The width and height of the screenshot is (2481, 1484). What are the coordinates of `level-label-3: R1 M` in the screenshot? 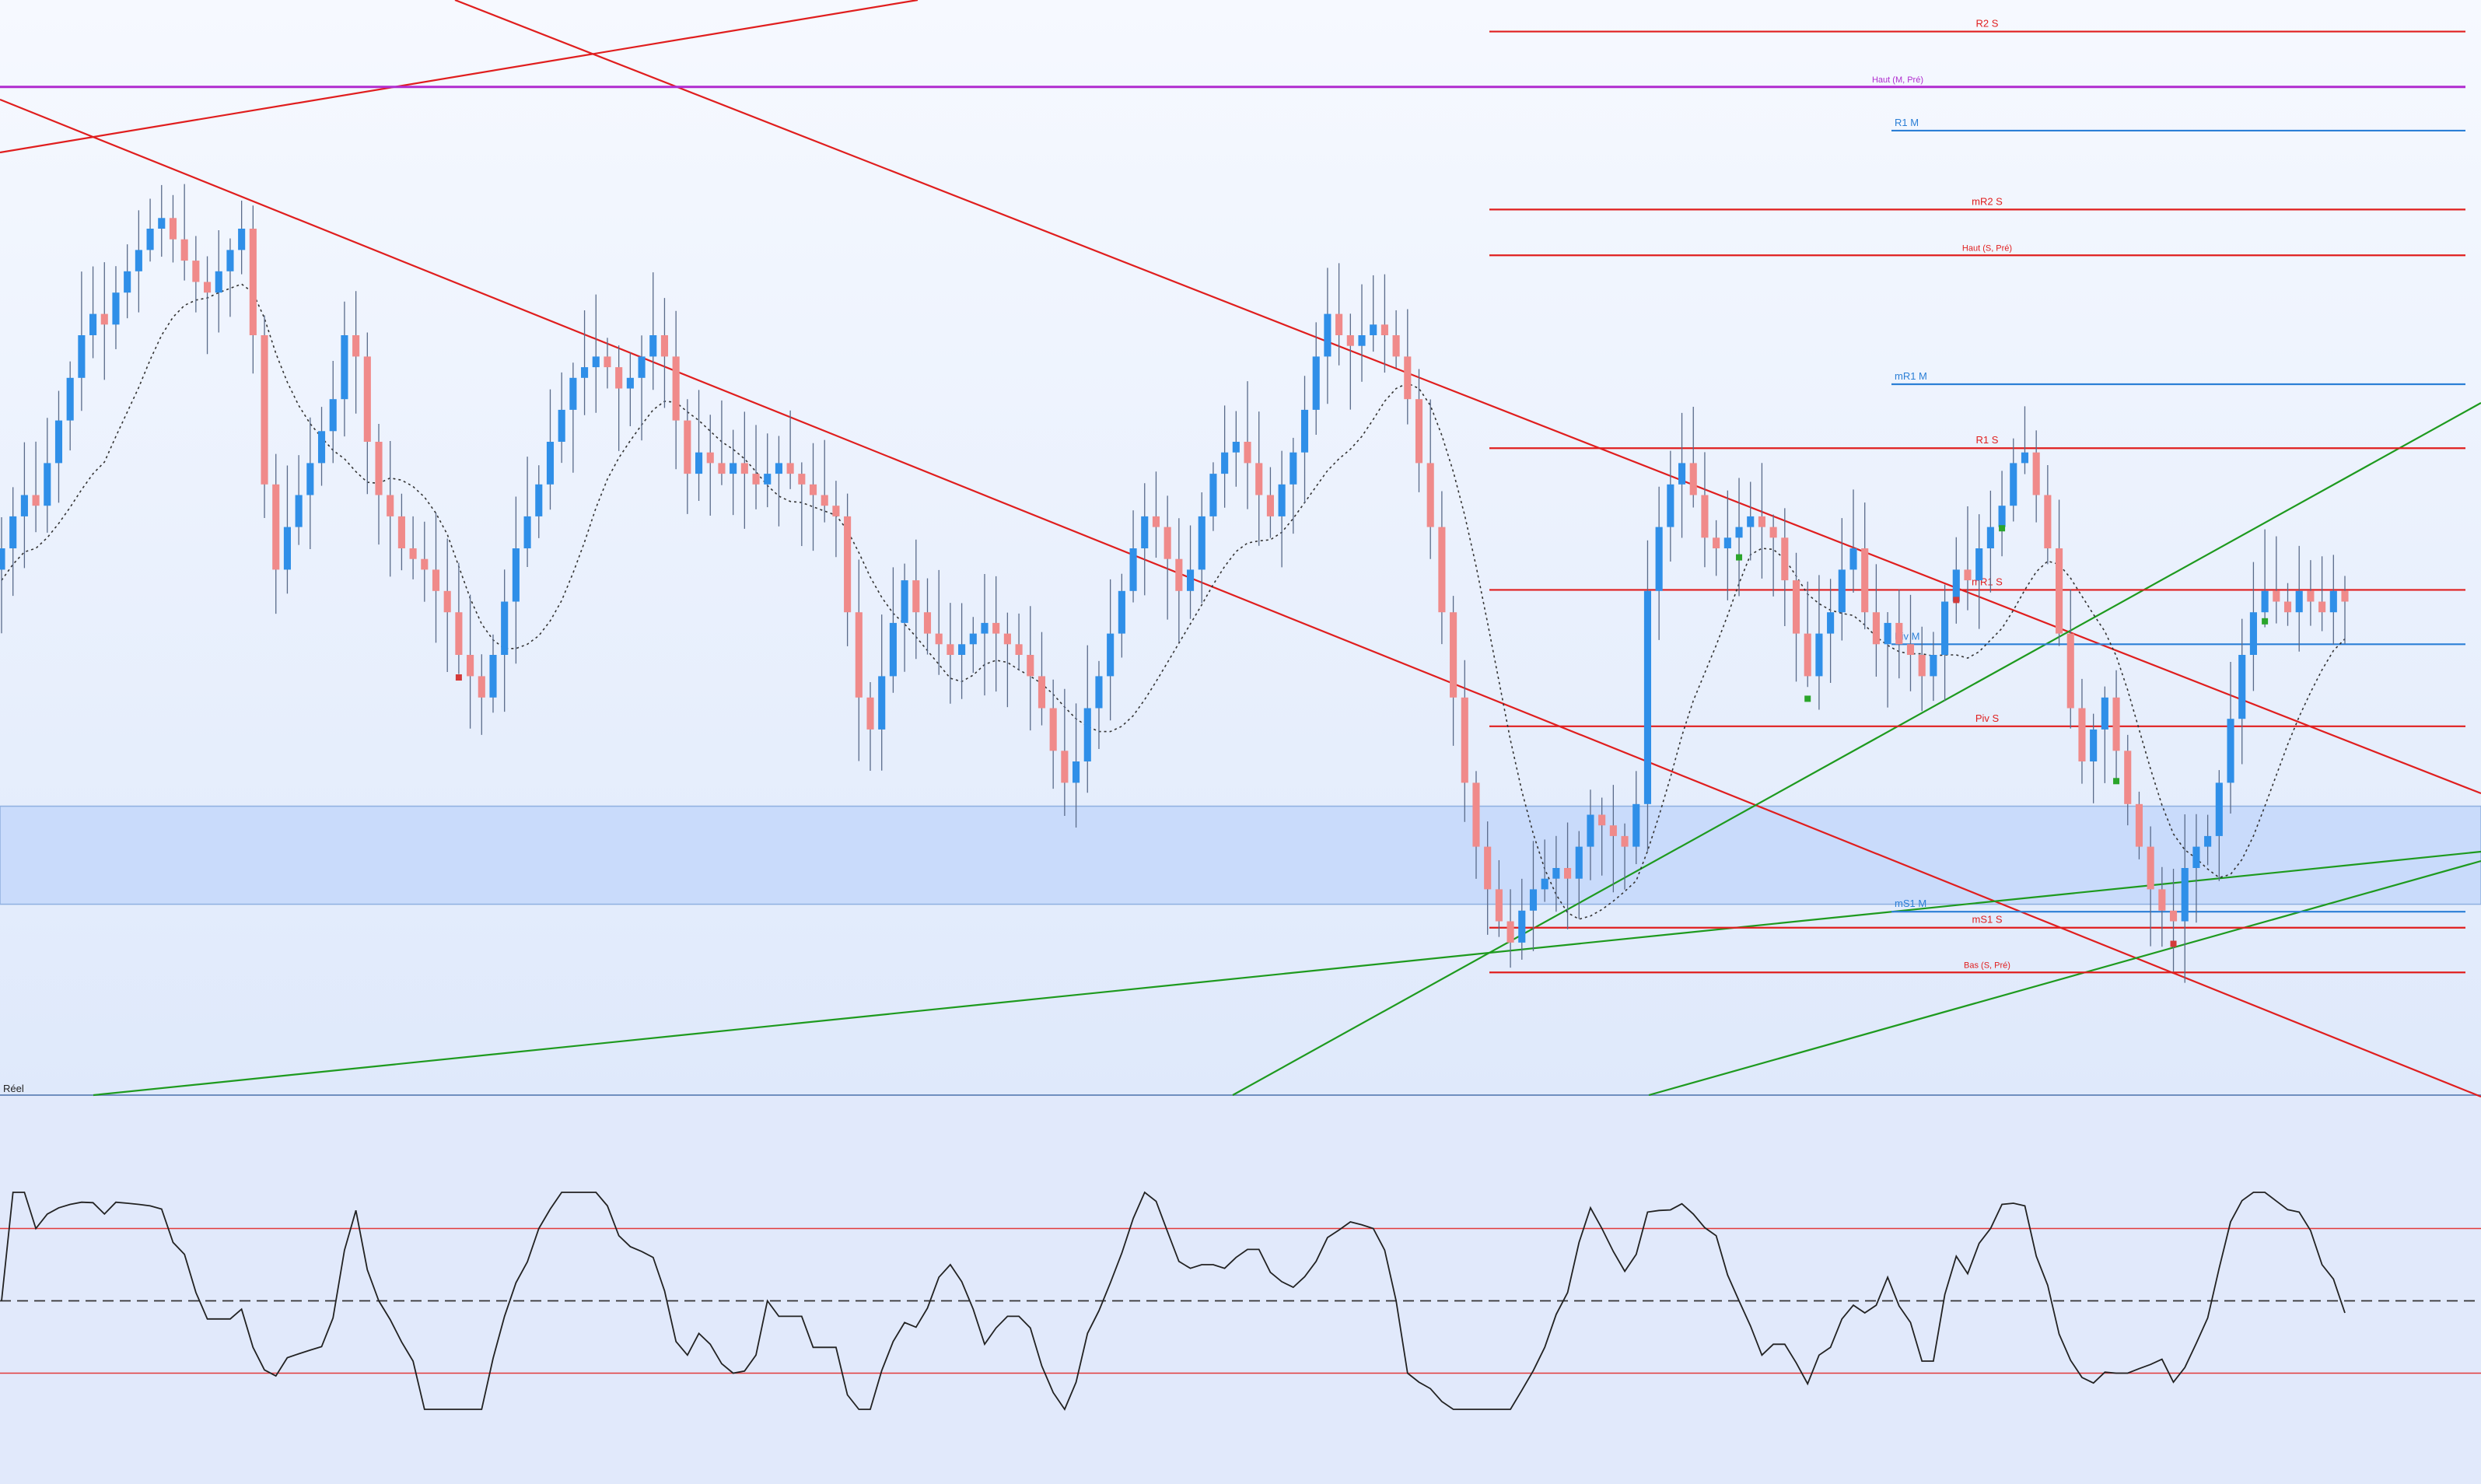 It's located at (1907, 122).